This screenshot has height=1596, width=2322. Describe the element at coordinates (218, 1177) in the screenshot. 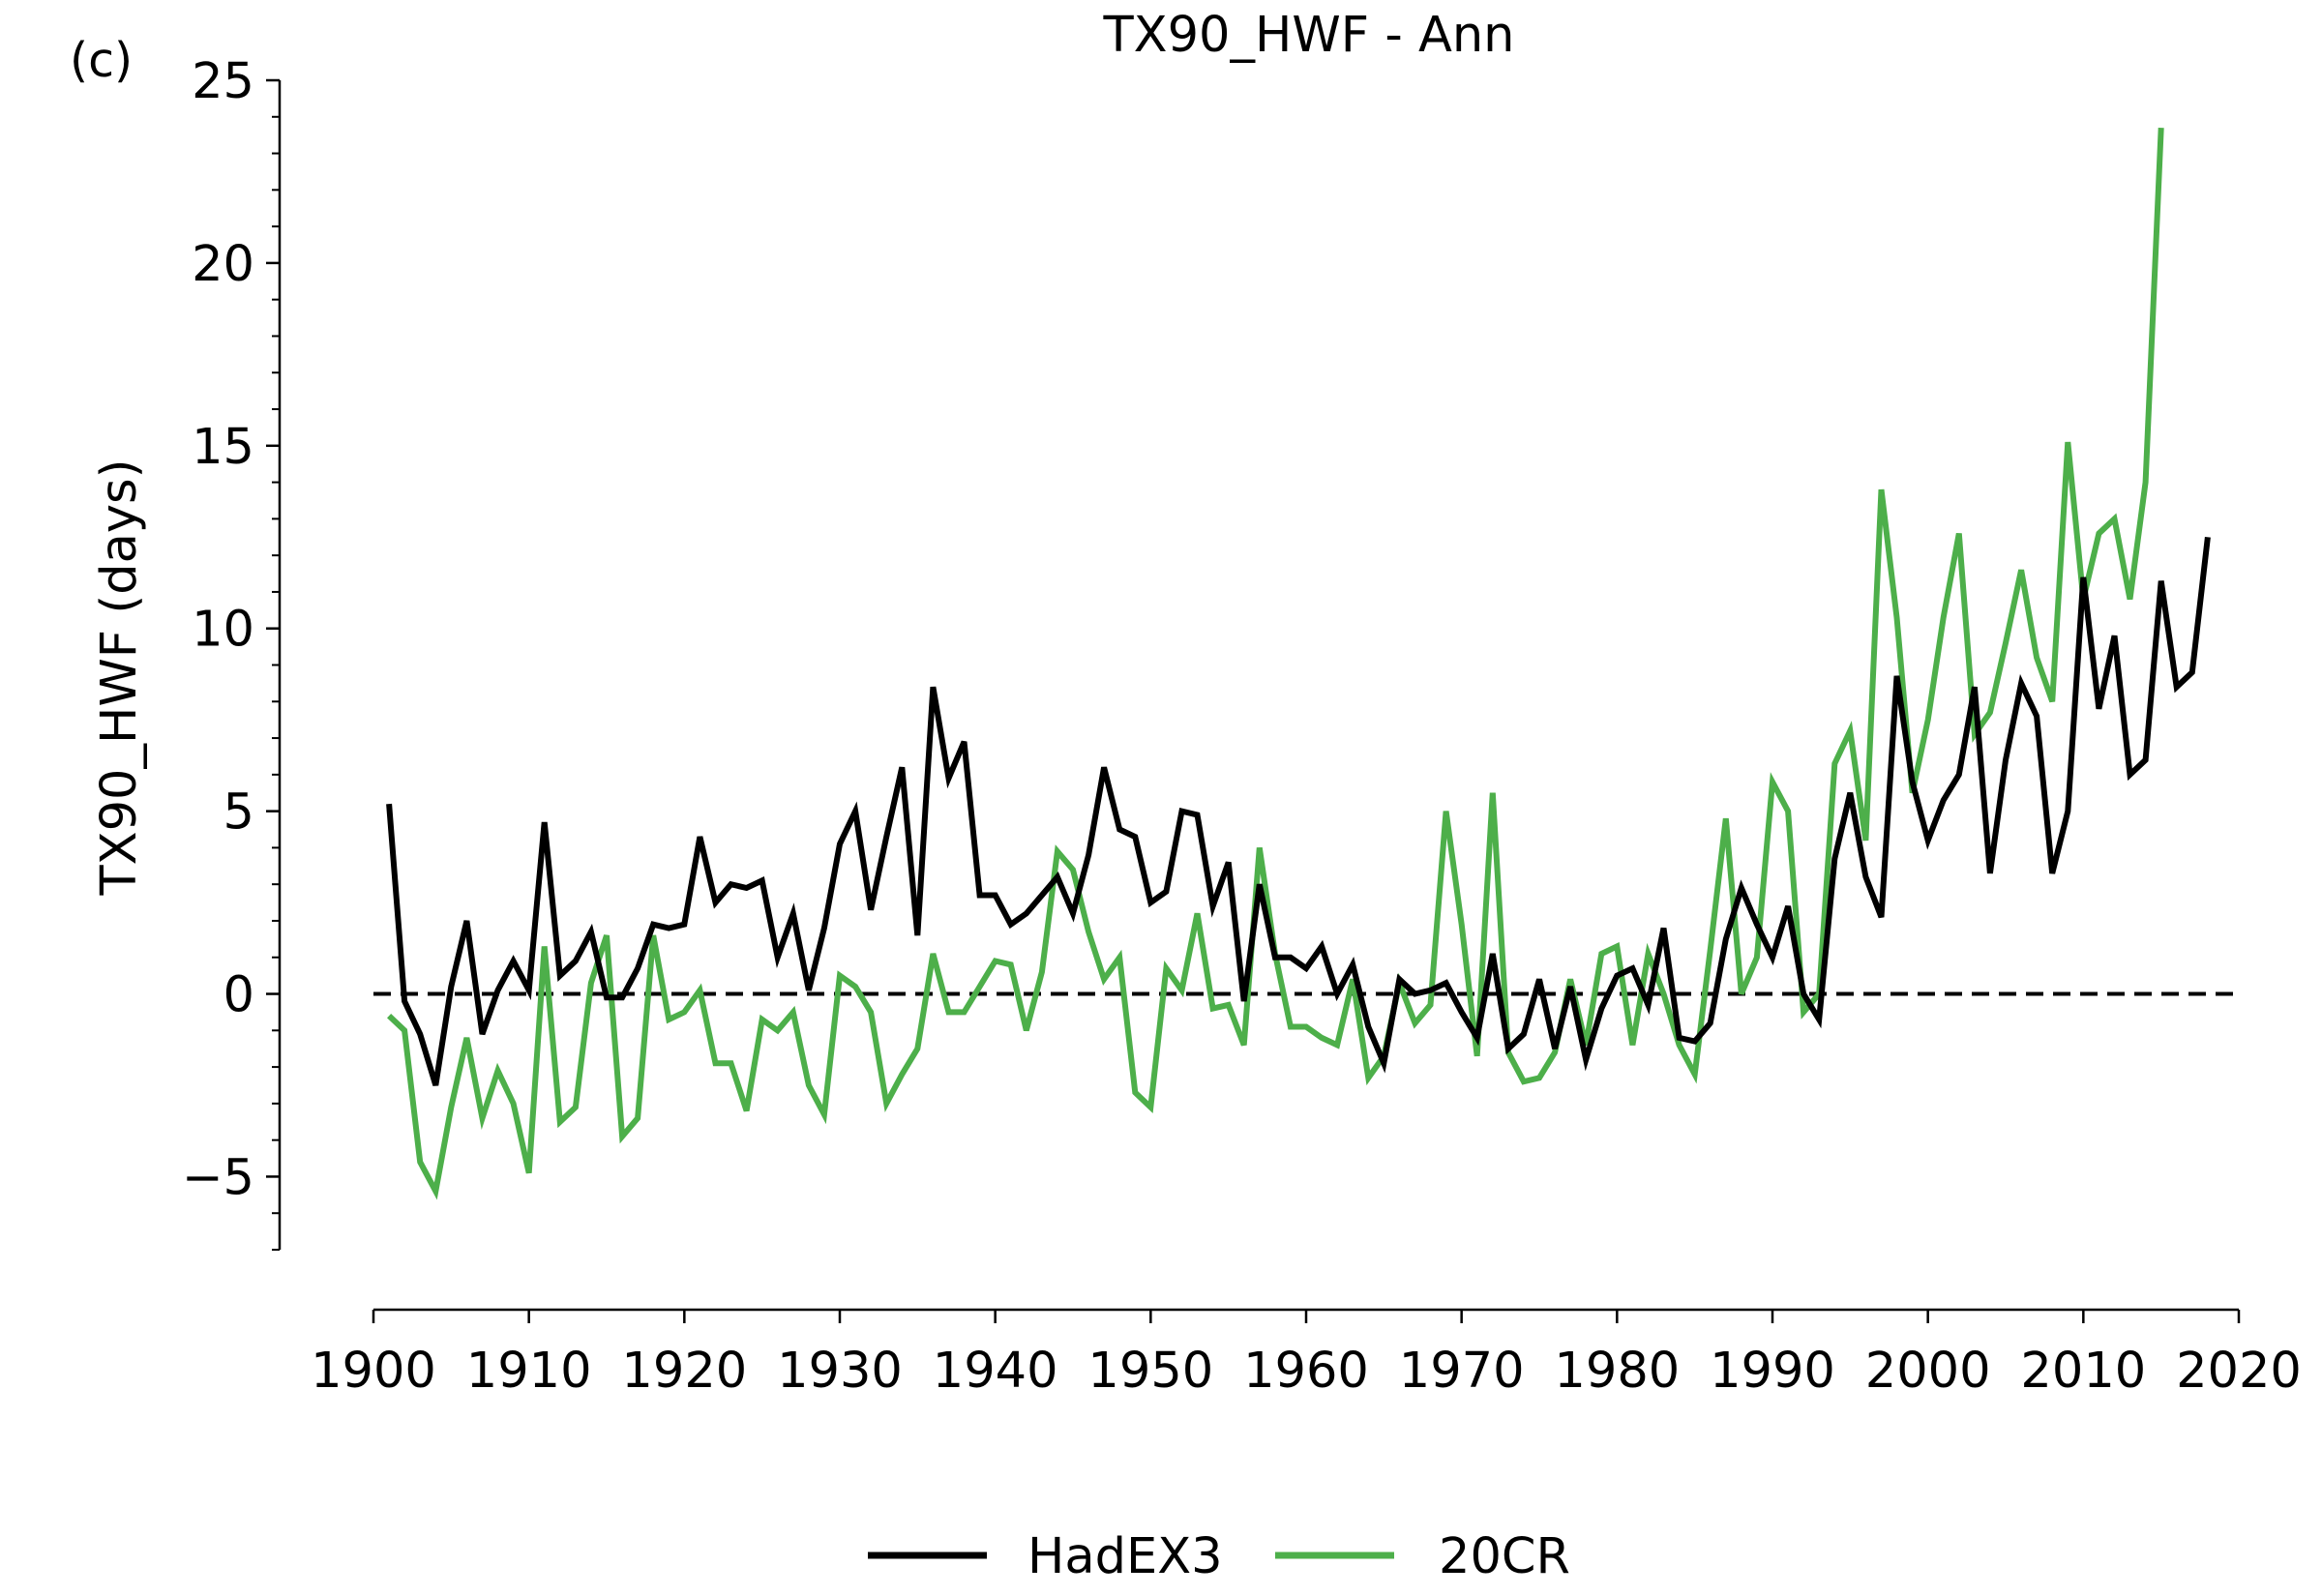

I see `y-tick-label: −5` at that location.